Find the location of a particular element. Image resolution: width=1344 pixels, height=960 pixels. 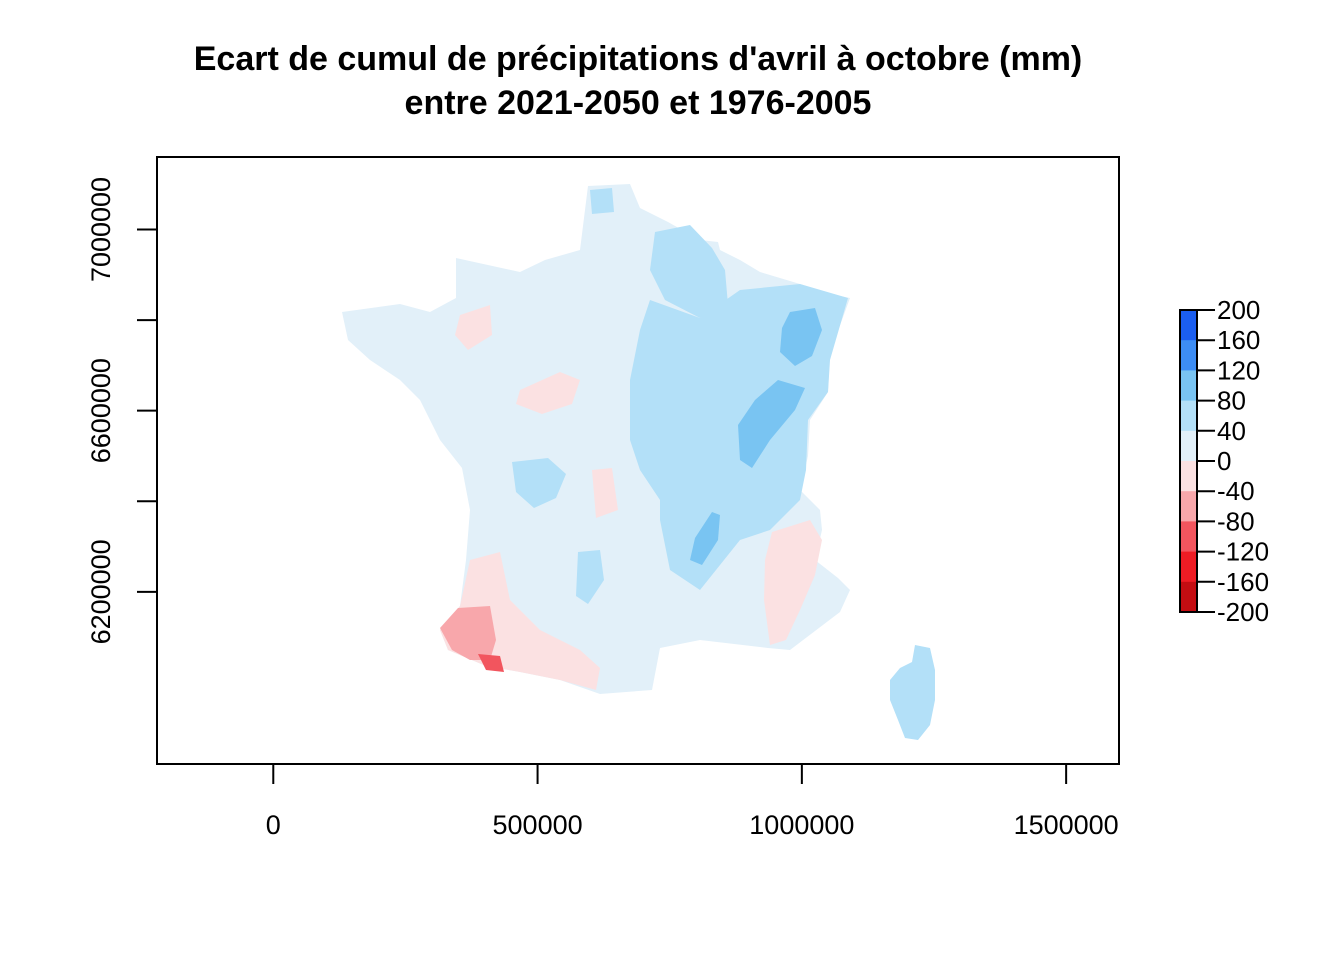

x-tick-label: 1500000 is located at coordinates (1066, 825).